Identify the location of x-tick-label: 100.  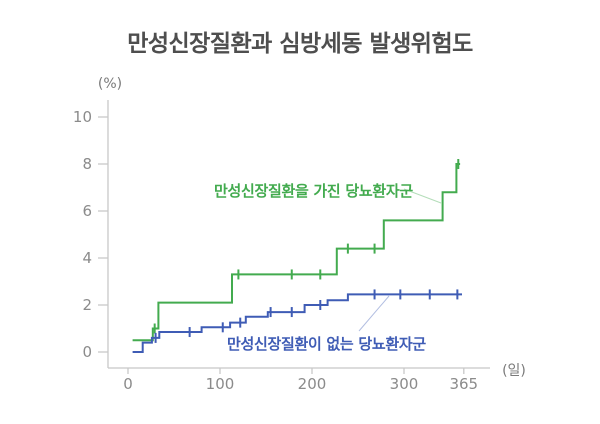
(220, 384).